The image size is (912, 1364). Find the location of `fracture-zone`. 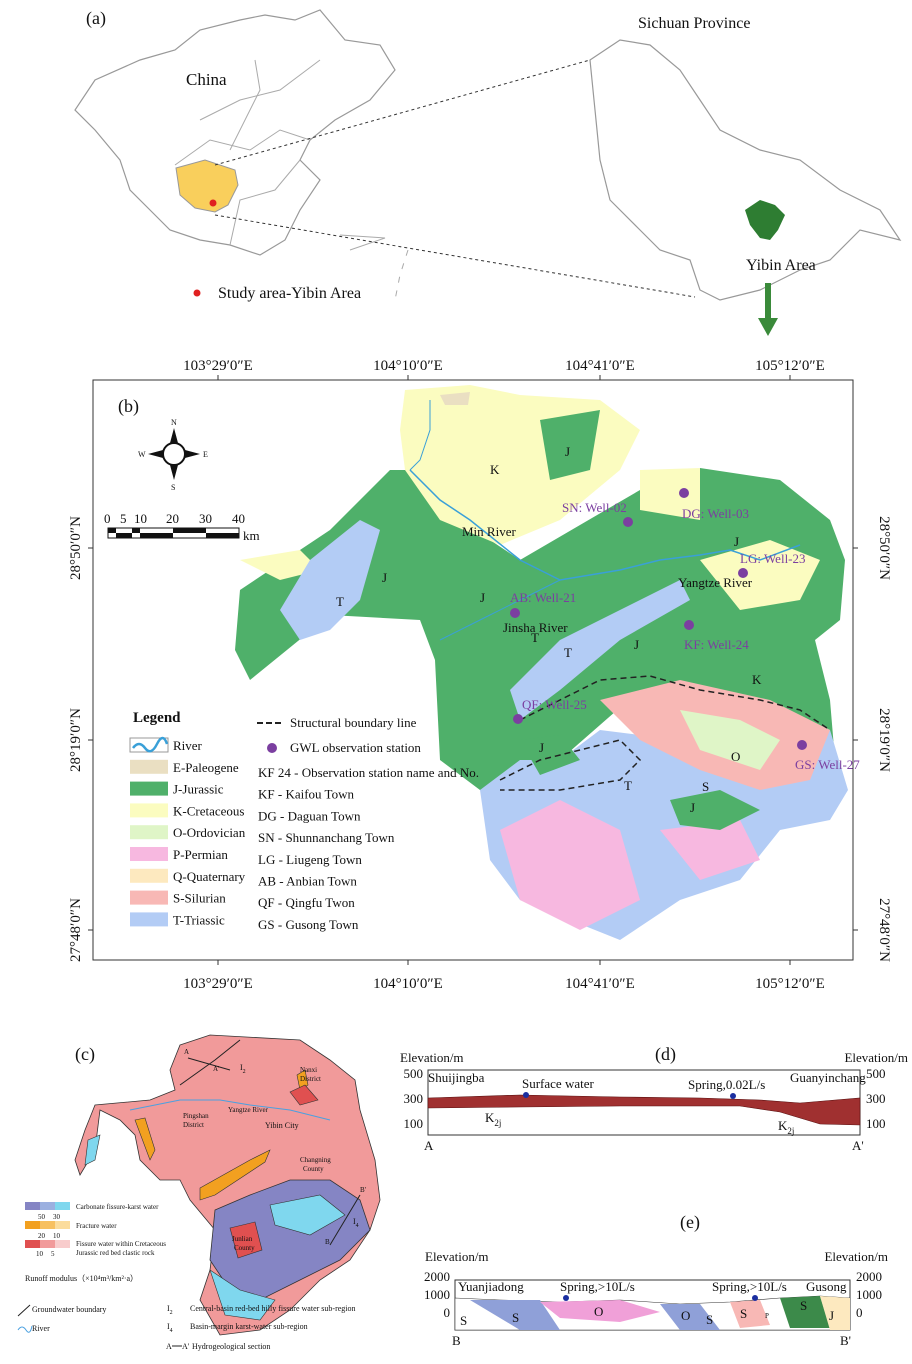

fracture-zone is located at coordinates (235, 1175).